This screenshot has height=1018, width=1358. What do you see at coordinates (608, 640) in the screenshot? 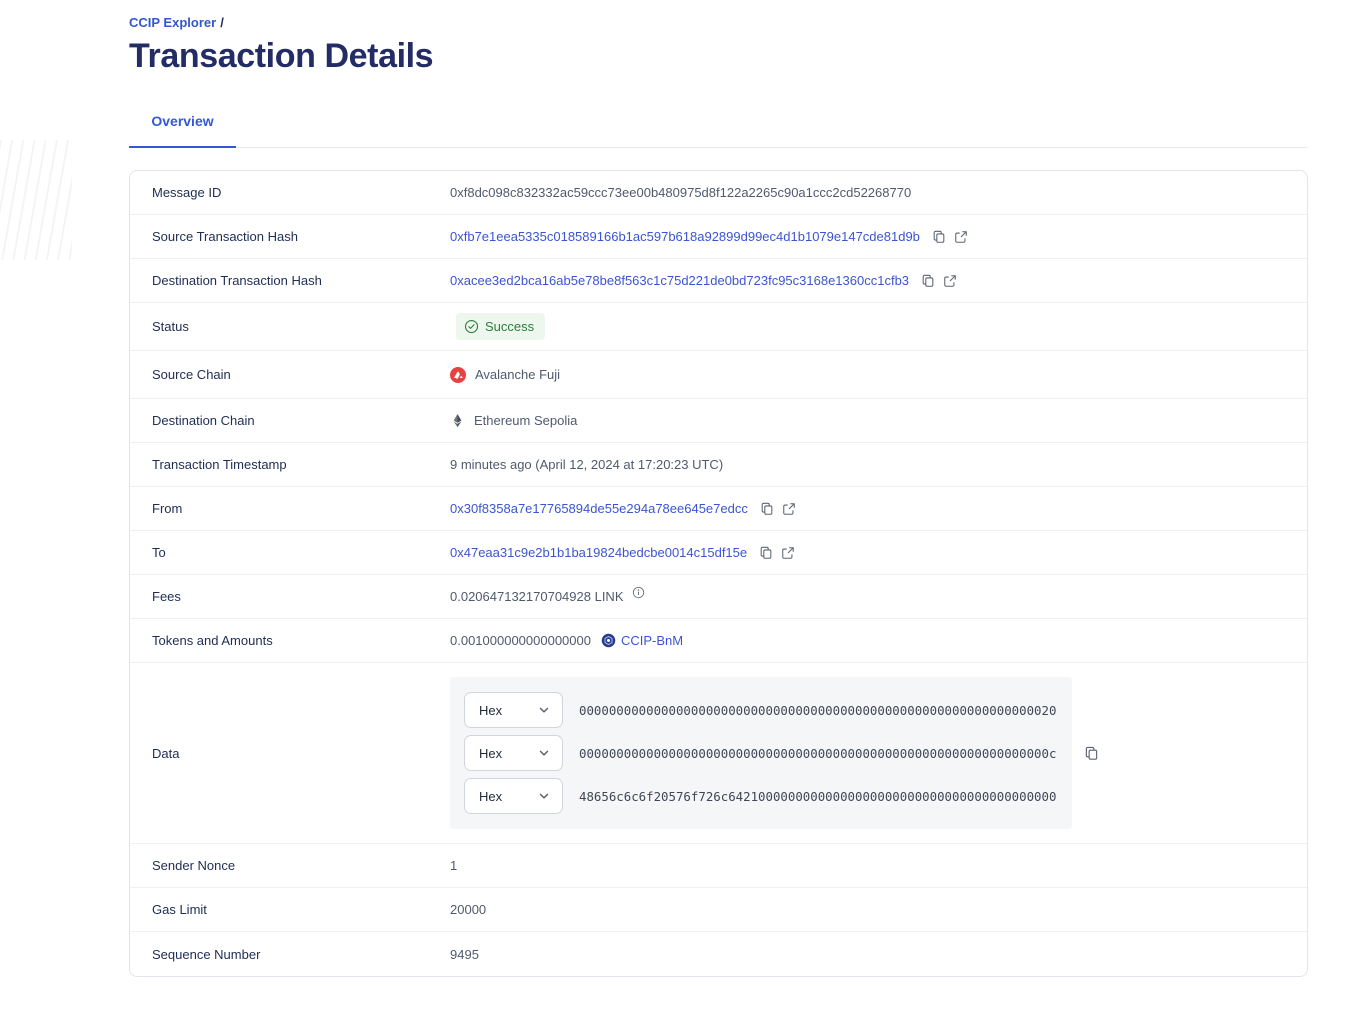
I see `ccip-bnm-token-icon` at bounding box center [608, 640].